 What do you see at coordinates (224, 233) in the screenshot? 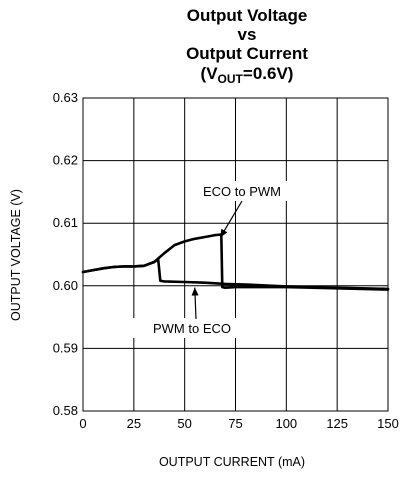
I see `arrow-eco-to-pwm-head` at bounding box center [224, 233].